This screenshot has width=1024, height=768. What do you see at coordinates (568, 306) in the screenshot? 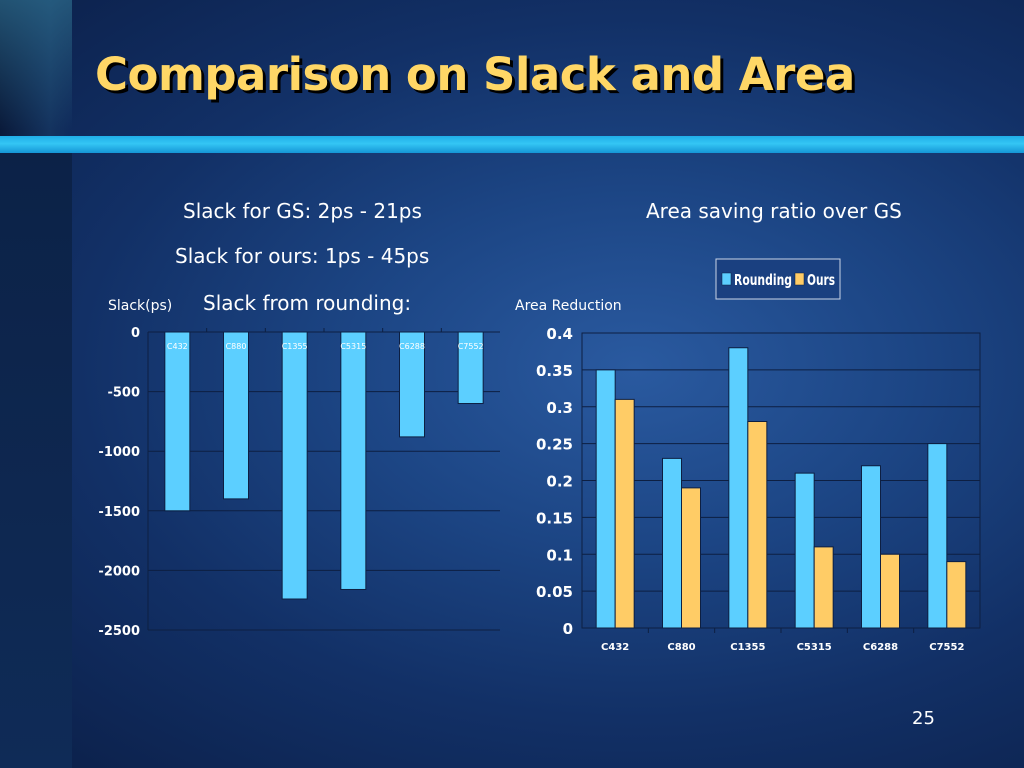
I see `area-axis-label: Area Reduction` at bounding box center [568, 306].